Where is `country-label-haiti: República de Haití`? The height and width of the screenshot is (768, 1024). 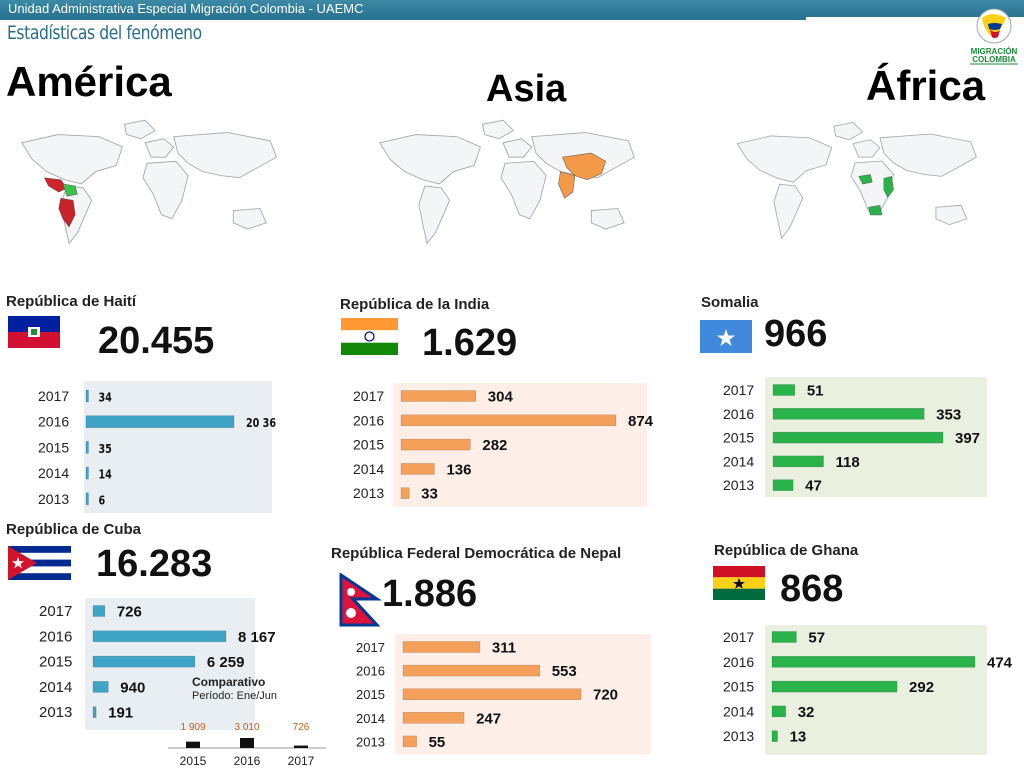 country-label-haiti: República de Haití is located at coordinates (71, 301).